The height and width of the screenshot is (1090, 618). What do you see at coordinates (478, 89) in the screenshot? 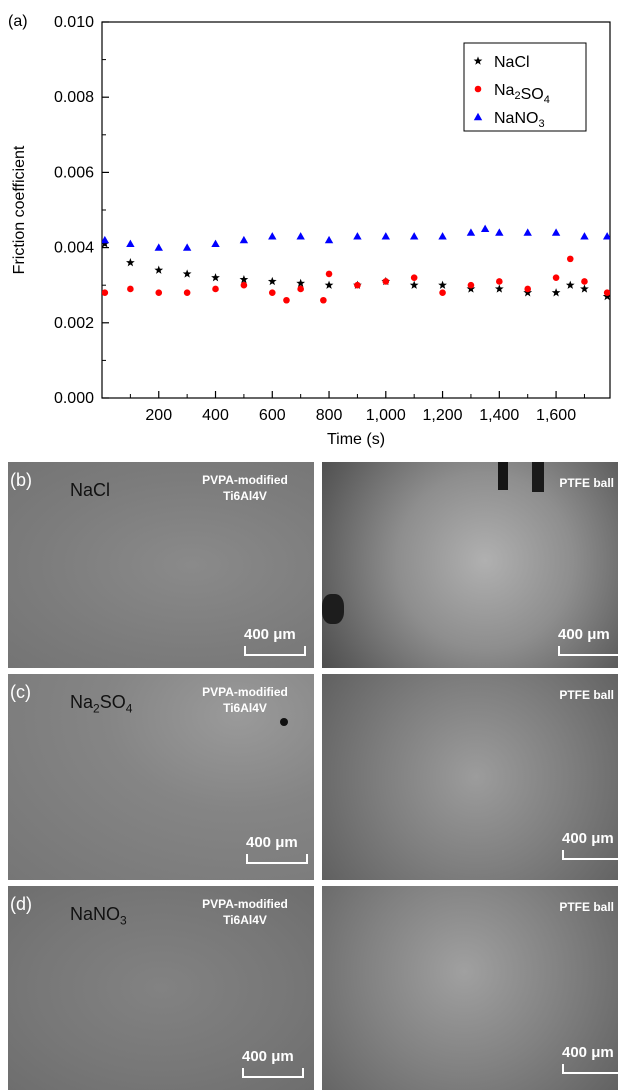
I see `legend-marker-na2so4` at bounding box center [478, 89].